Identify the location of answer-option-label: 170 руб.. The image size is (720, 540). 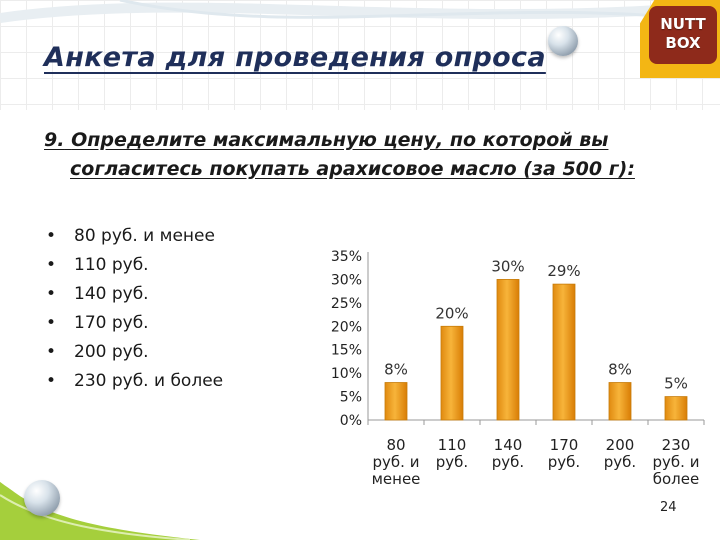
(111, 323).